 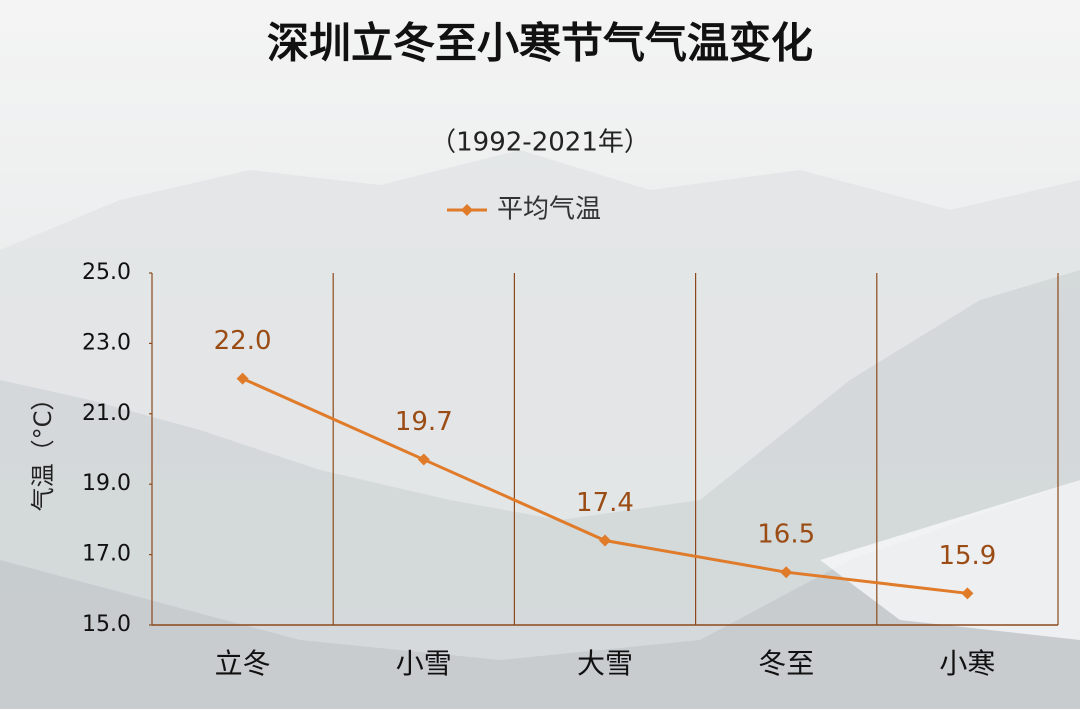 I want to click on y-tick-label: 21.0, so click(x=106, y=413).